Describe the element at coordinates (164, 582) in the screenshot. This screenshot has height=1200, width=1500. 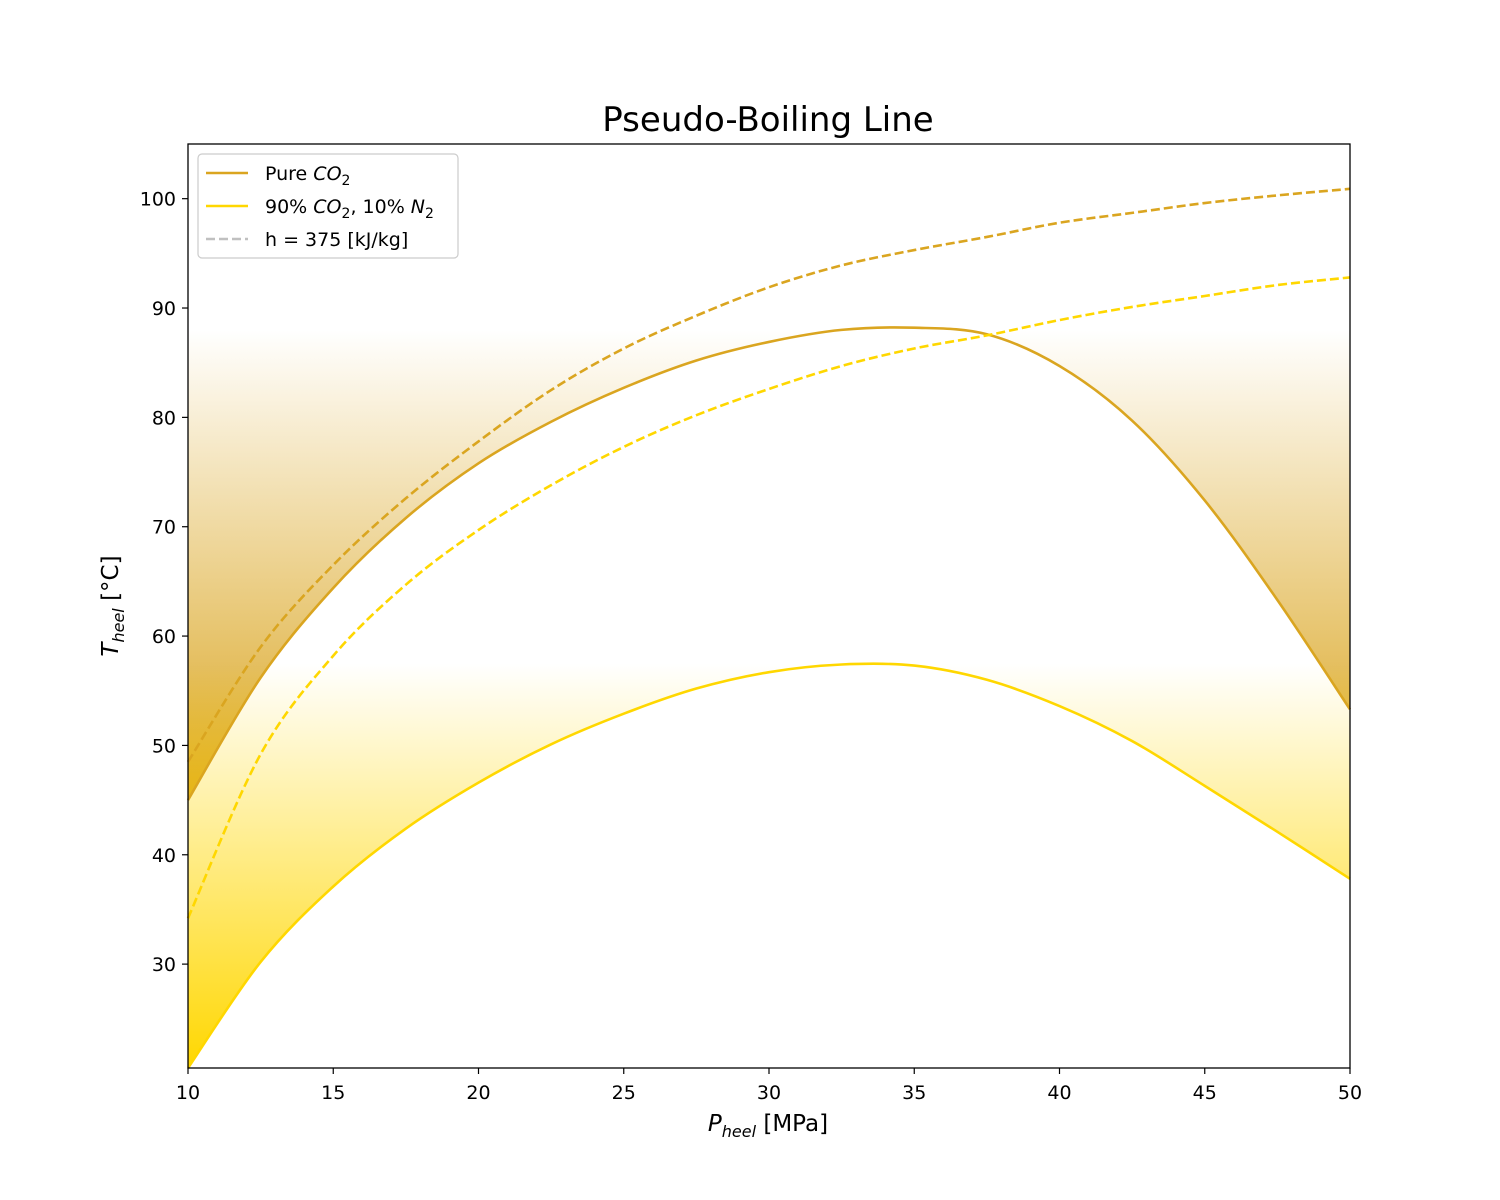
I see `y-axis: 30 40 50 60 70 80 90 100` at that location.